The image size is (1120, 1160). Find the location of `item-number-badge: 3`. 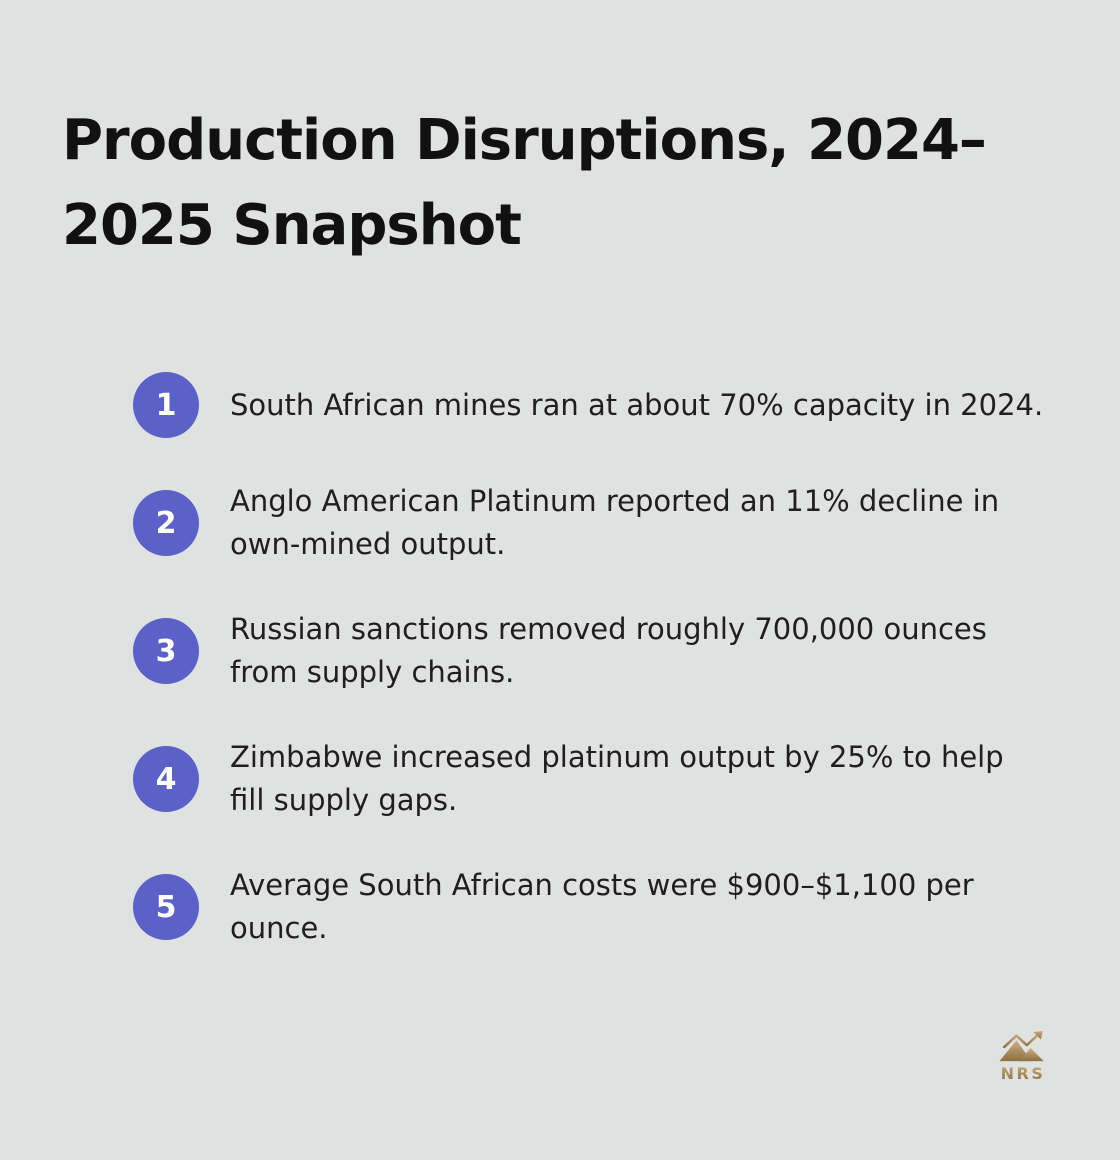

item-number-badge: 3 is located at coordinates (166, 651).